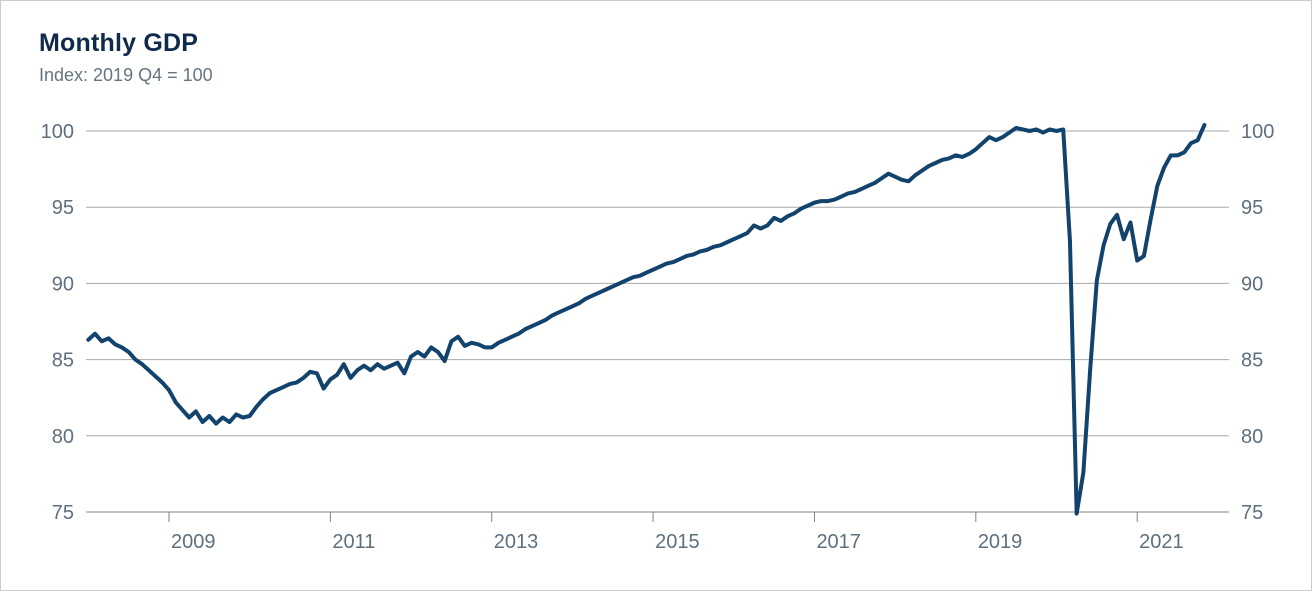 The width and height of the screenshot is (1312, 591). I want to click on x-axis-label: 2021, so click(1161, 542).